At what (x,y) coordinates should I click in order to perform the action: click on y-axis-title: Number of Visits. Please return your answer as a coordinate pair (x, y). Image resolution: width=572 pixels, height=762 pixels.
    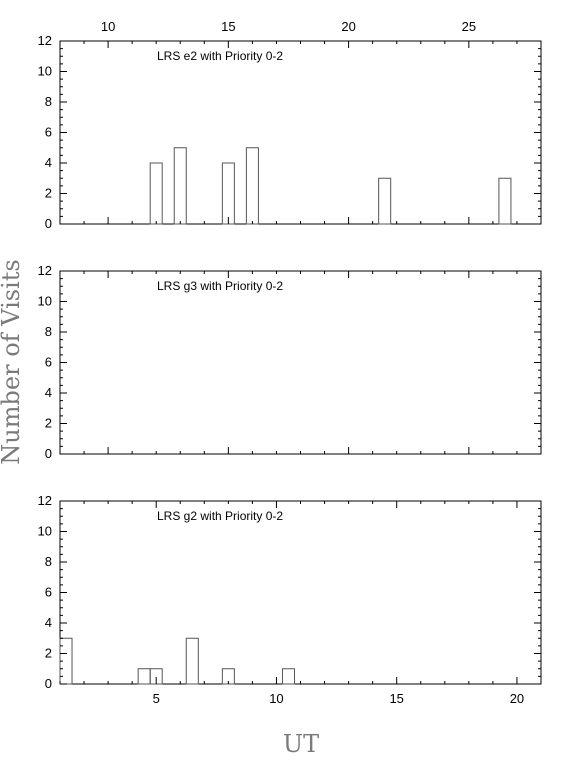
    Looking at the image, I should click on (12, 361).